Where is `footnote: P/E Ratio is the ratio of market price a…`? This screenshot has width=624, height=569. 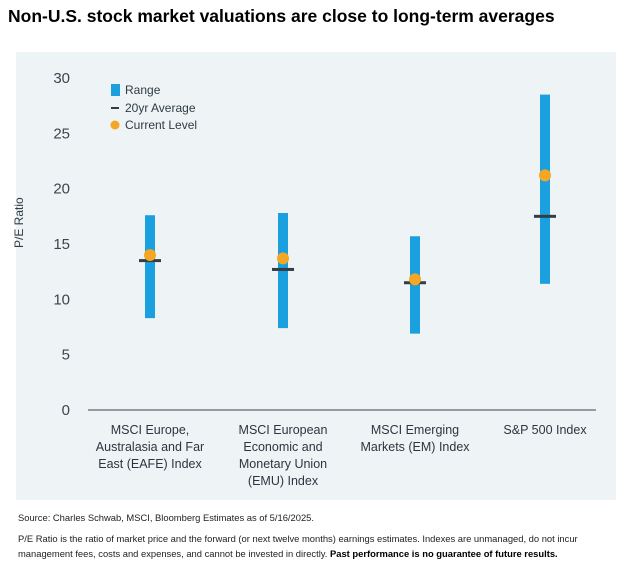
footnote: P/E Ratio is the ratio of market price a… is located at coordinates (316, 546).